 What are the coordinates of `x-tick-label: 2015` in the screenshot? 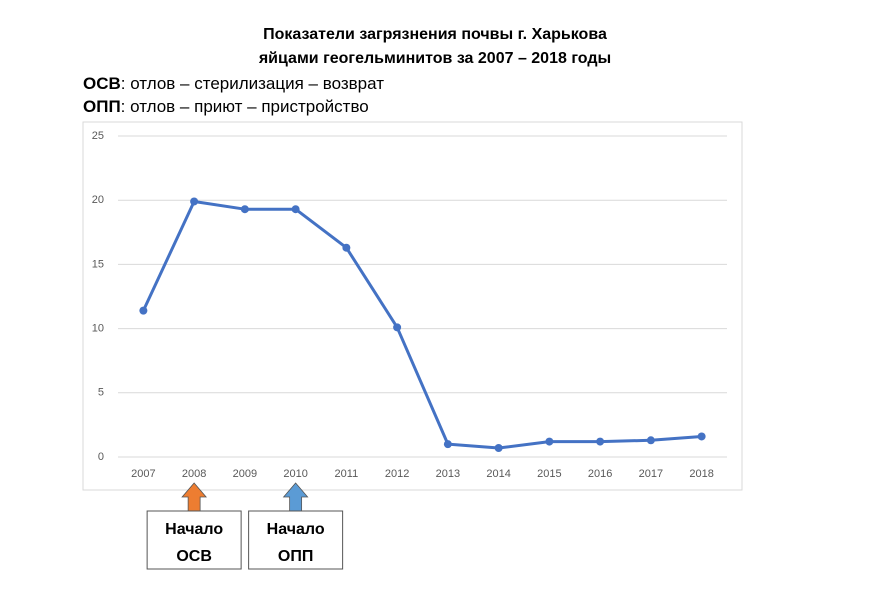 It's located at (549, 474).